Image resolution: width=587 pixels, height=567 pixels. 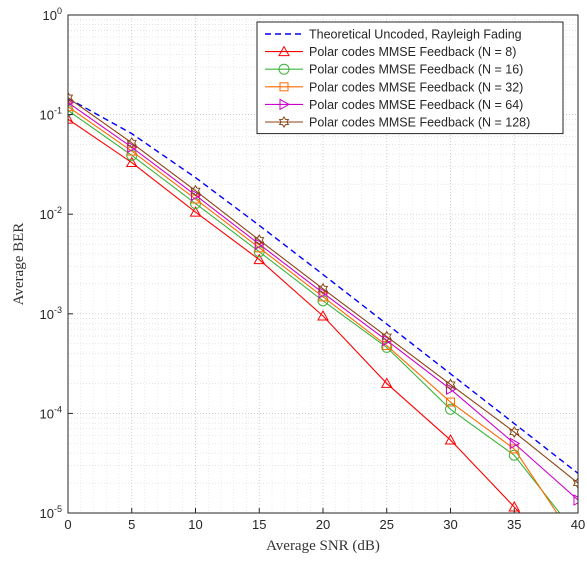 I want to click on legend-box, so click(x=410, y=78).